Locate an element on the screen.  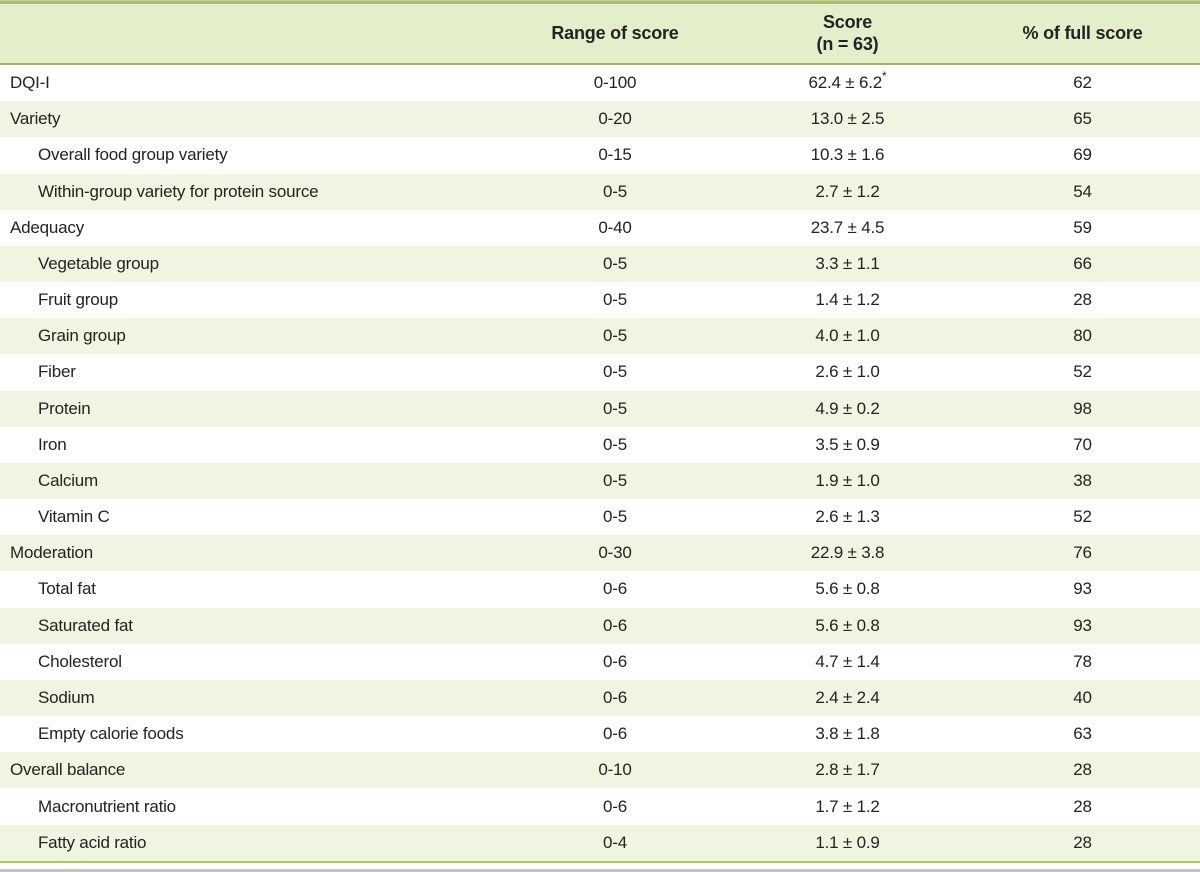
table-row: Fruit group 0-5 1.4 ± 1.2 28 is located at coordinates (600, 300).